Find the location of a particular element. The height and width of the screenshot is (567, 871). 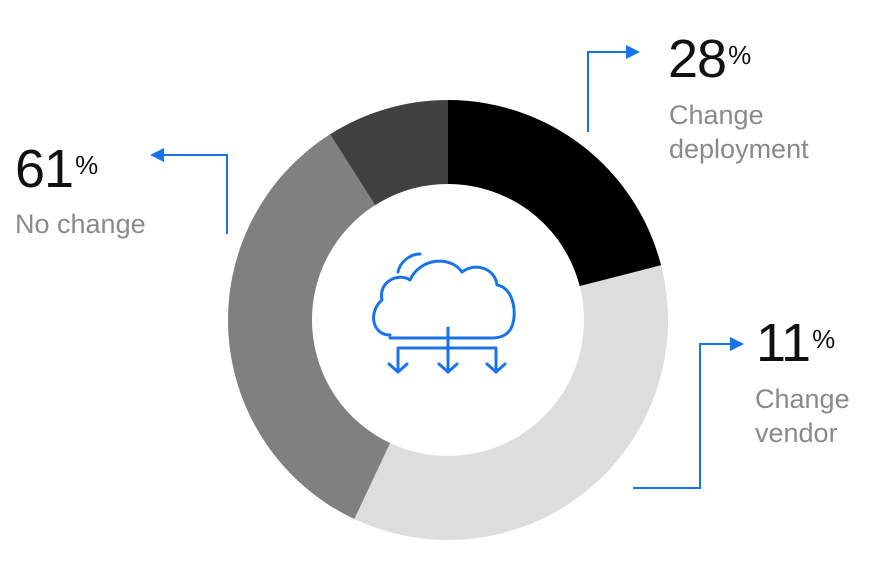

change-deployment-unit: % is located at coordinates (739, 55).